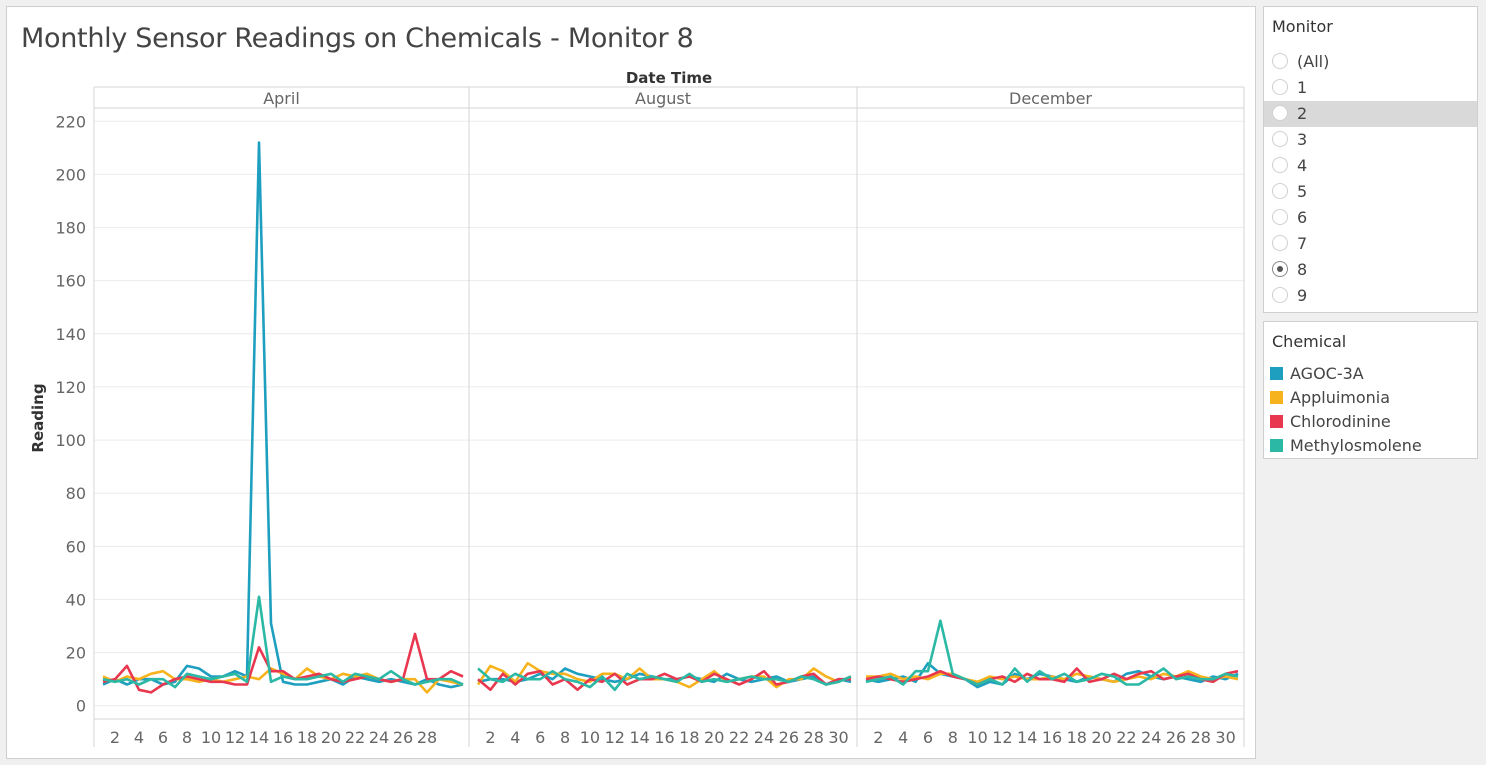 The image size is (1486, 765). Describe the element at coordinates (1302, 191) in the screenshot. I see `monitor-option-label: 5` at that location.